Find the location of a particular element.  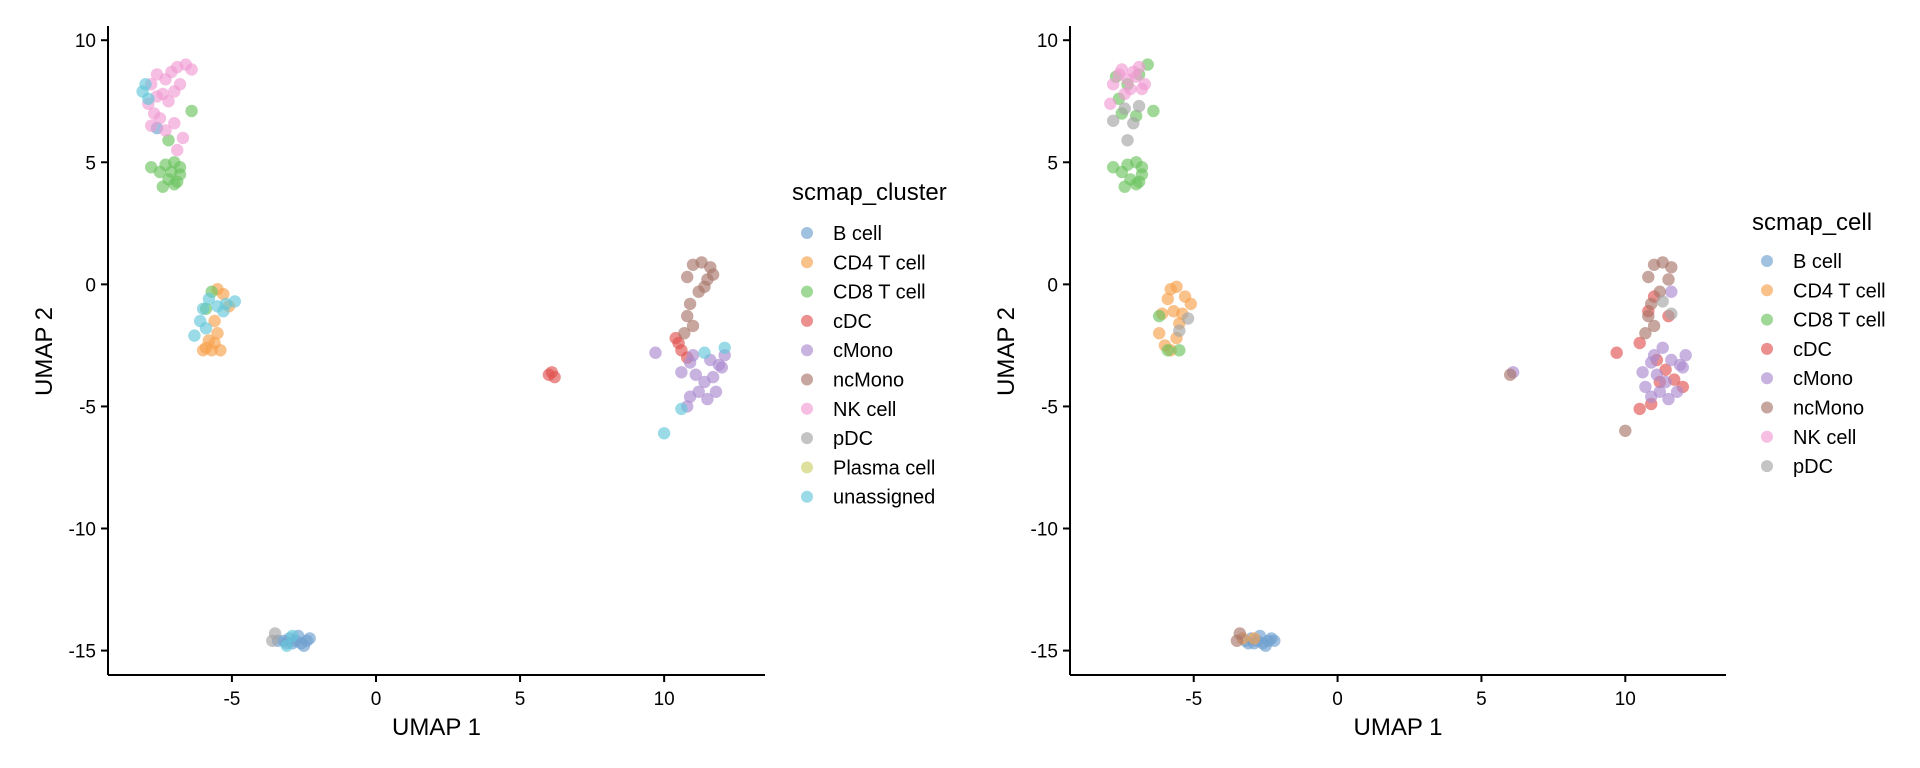

x-tick-label: -5 is located at coordinates (1193, 699).